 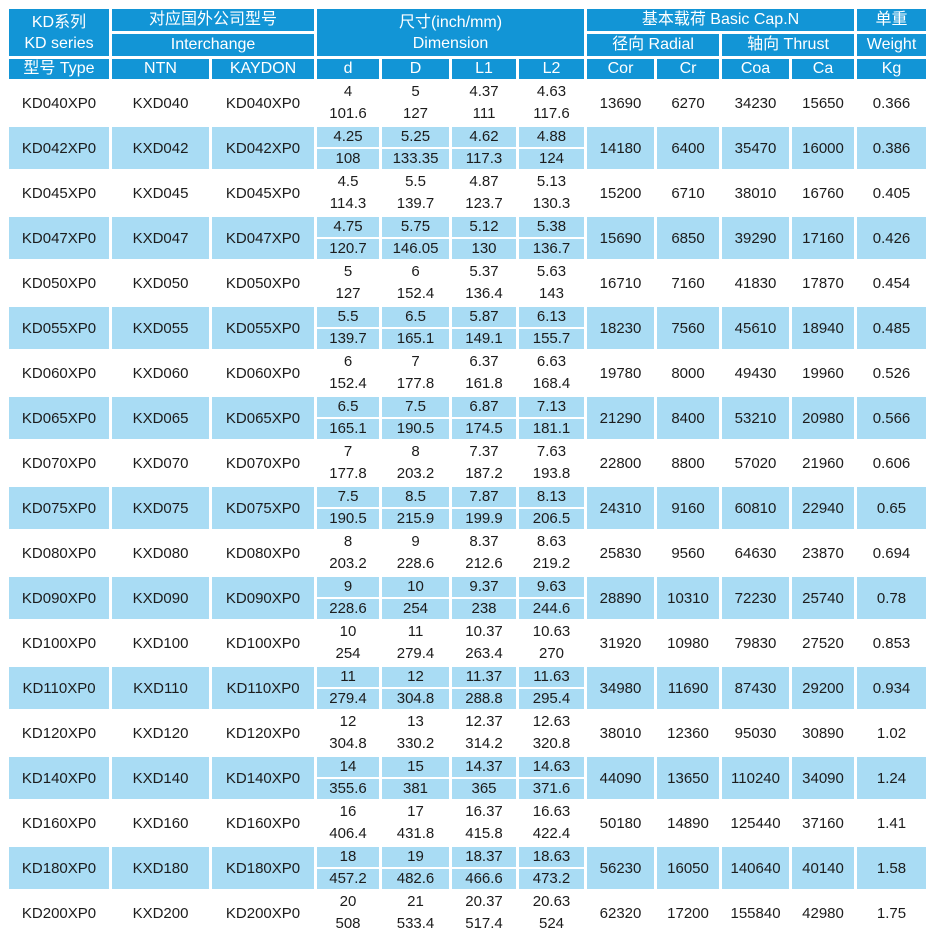 I want to click on d-values: 18 457.2, so click(x=348, y=868).